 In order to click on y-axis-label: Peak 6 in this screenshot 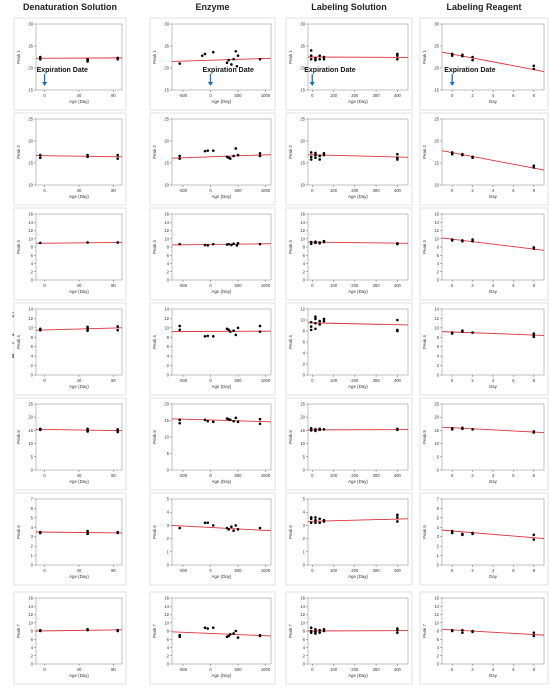, I will do `click(154, 532)`.